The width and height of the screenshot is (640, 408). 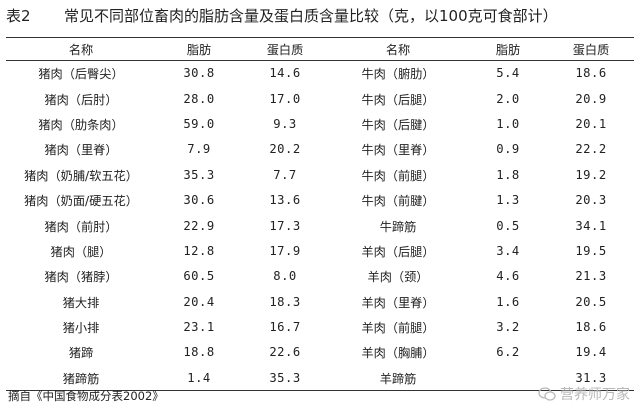 I want to click on food-name-left: 猪肉（前肘）, so click(x=81, y=226).